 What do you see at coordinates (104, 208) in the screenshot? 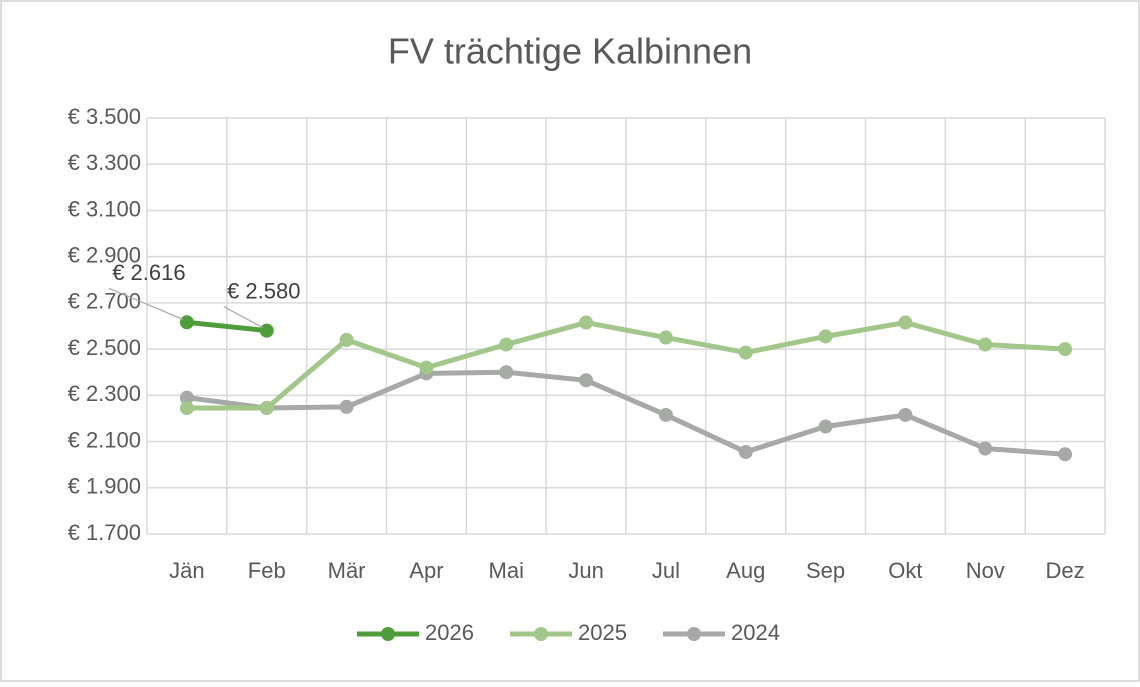
I see `y-tick-label: € 3.100` at bounding box center [104, 208].